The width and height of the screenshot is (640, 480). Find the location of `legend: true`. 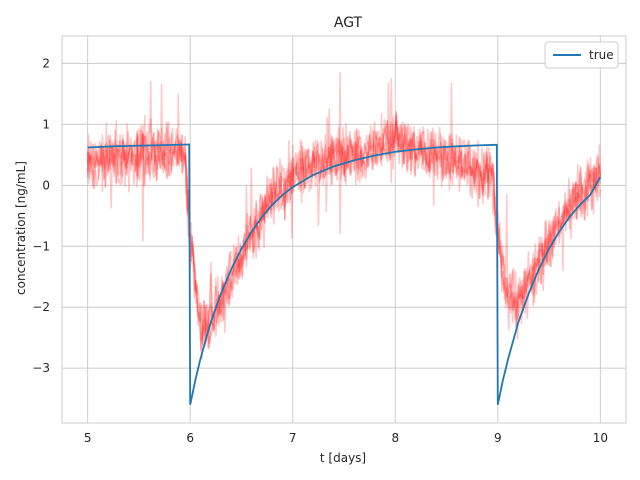

legend: true is located at coordinates (581, 55).